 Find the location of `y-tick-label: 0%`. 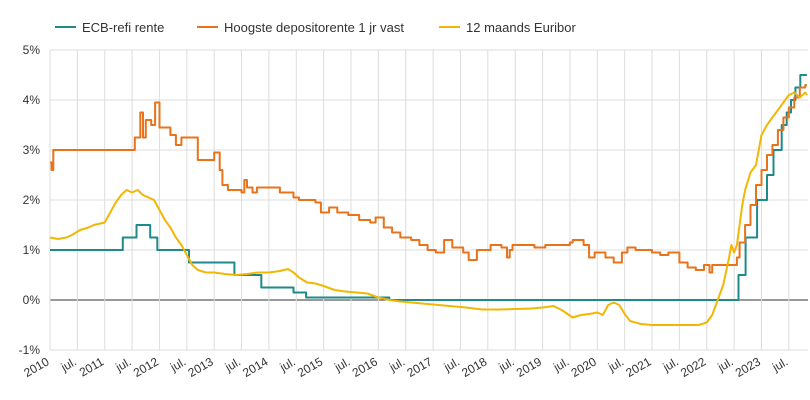

y-tick-label: 0% is located at coordinates (32, 300).